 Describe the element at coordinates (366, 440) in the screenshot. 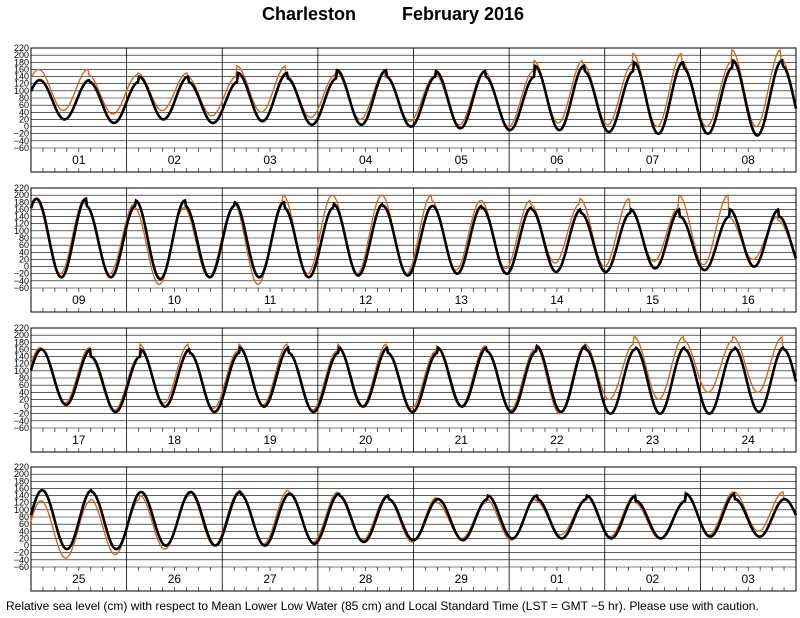

I see `day-label: 20` at that location.